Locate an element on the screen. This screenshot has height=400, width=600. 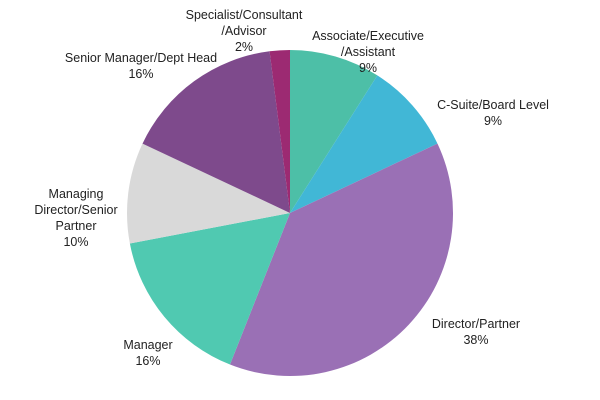
slice-percent: 38% is located at coordinates (475, 340).